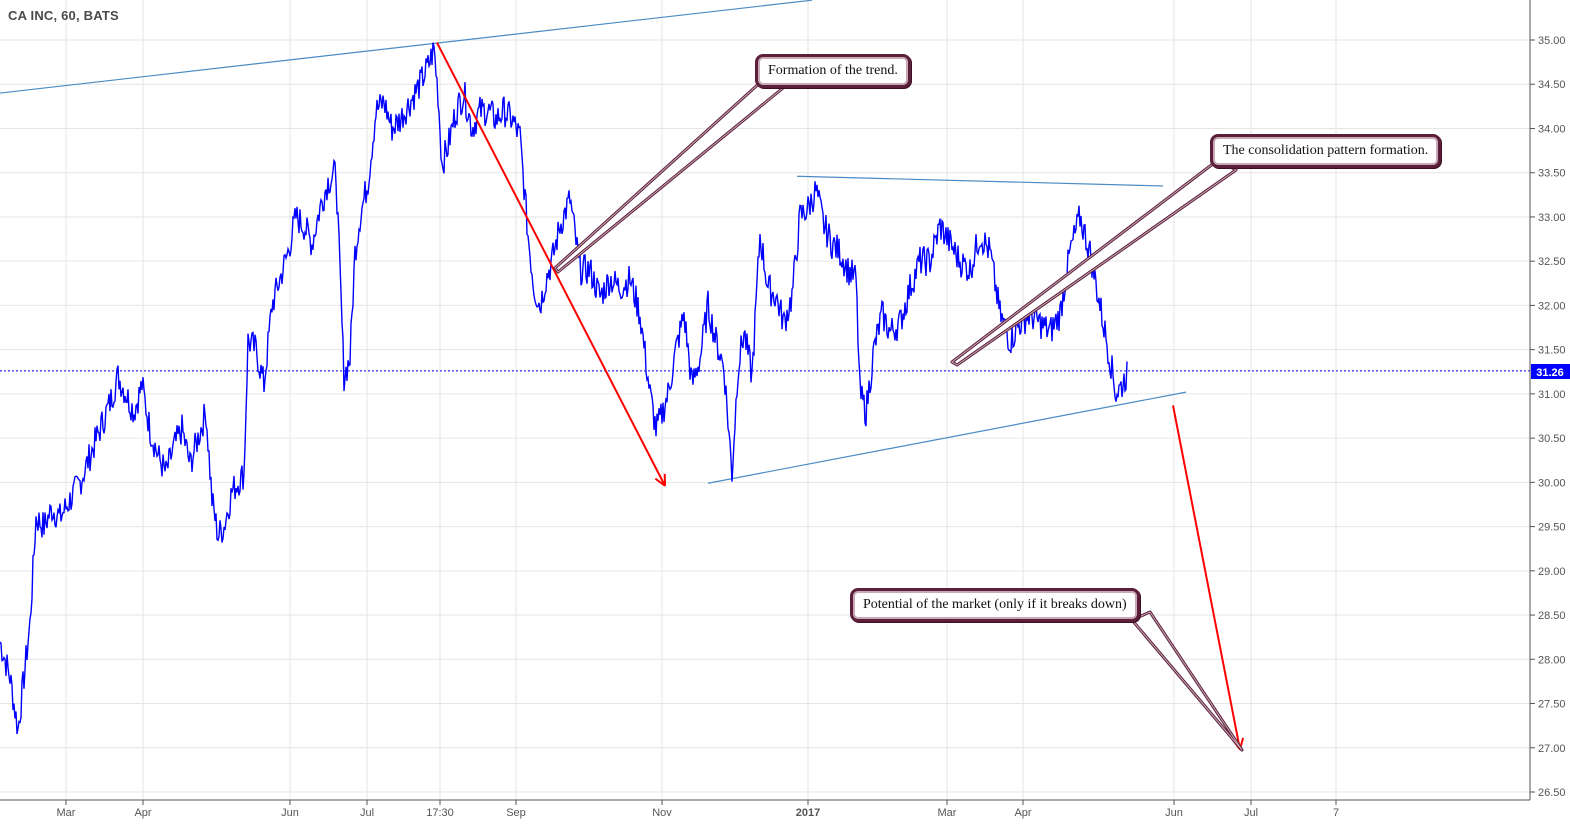 This screenshot has height=826, width=1570. I want to click on callout-text: The consolidation pattern formation., so click(1325, 150).